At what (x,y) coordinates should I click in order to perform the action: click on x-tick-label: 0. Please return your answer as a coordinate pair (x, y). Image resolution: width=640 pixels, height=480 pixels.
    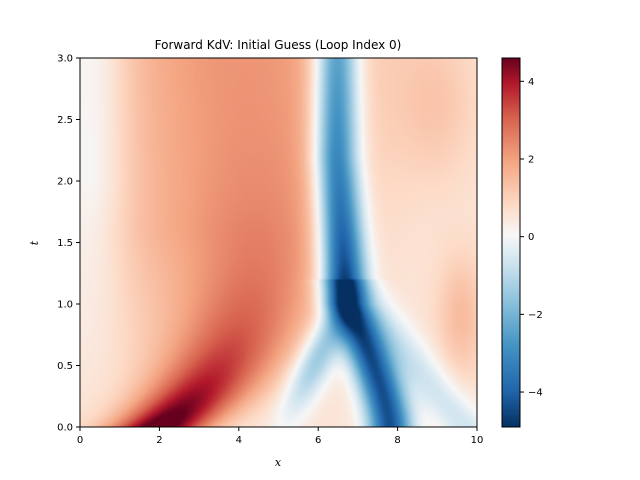
    Looking at the image, I should click on (80, 440).